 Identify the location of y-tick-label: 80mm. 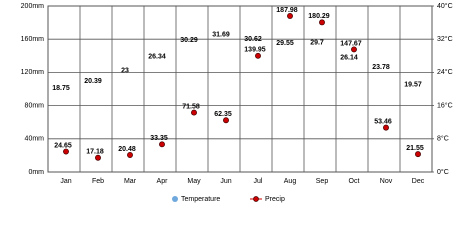
(35, 105).